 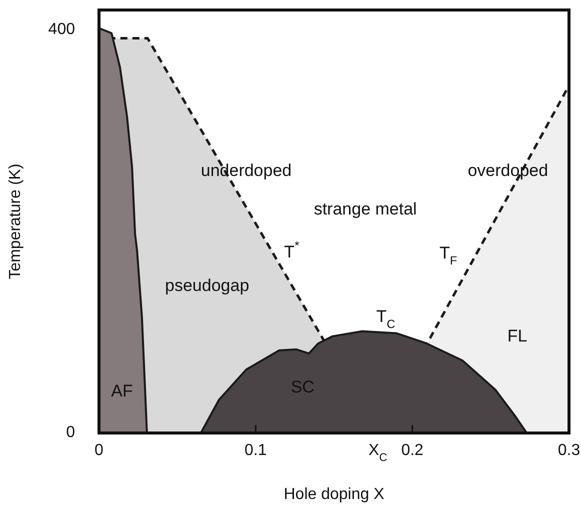 What do you see at coordinates (122, 392) in the screenshot?
I see `annotation: AF` at bounding box center [122, 392].